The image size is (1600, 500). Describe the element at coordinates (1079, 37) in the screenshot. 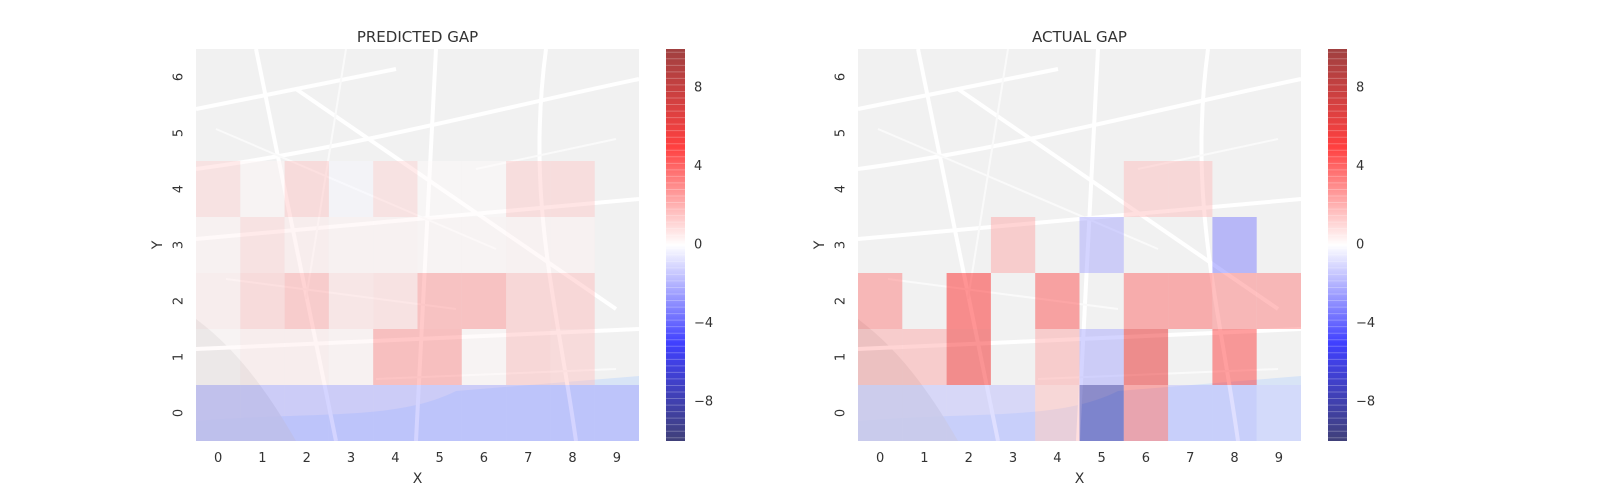

I see `chart-title: ACTUAL GAP` at that location.